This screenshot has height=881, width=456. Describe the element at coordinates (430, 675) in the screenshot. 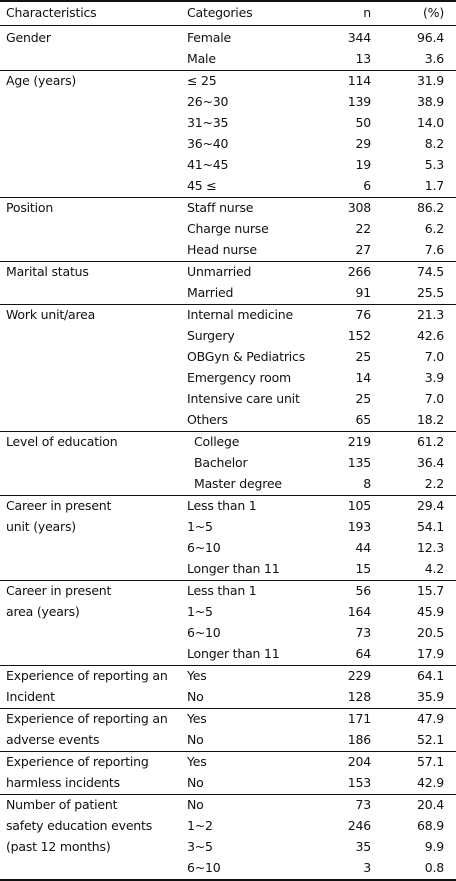

I see `percent-cell: 64.1` at that location.